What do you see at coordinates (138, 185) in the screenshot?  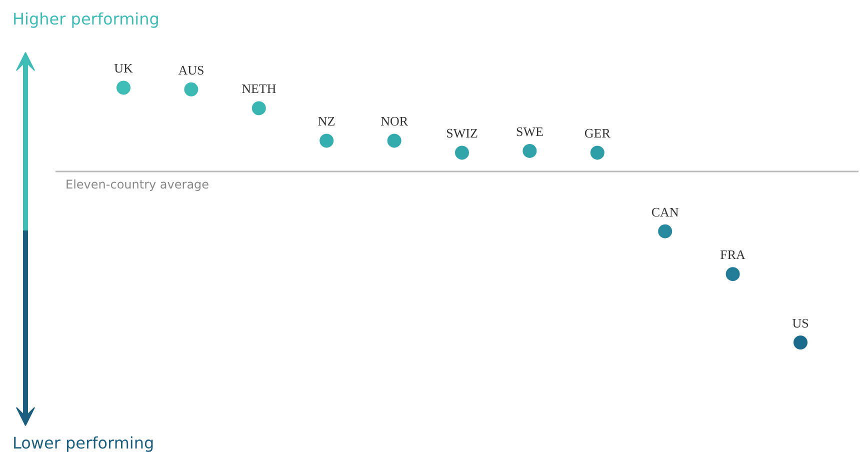 I see `ref-line-label: Eleven-country average` at bounding box center [138, 185].